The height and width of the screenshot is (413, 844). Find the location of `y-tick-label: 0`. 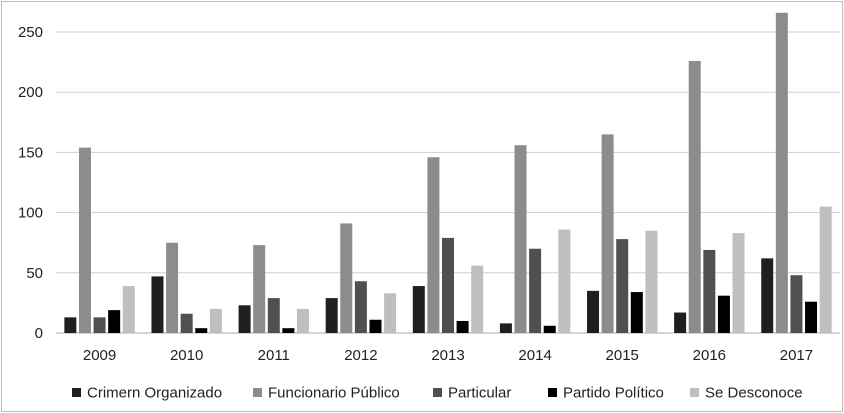

y-tick-label: 0 is located at coordinates (39, 333).